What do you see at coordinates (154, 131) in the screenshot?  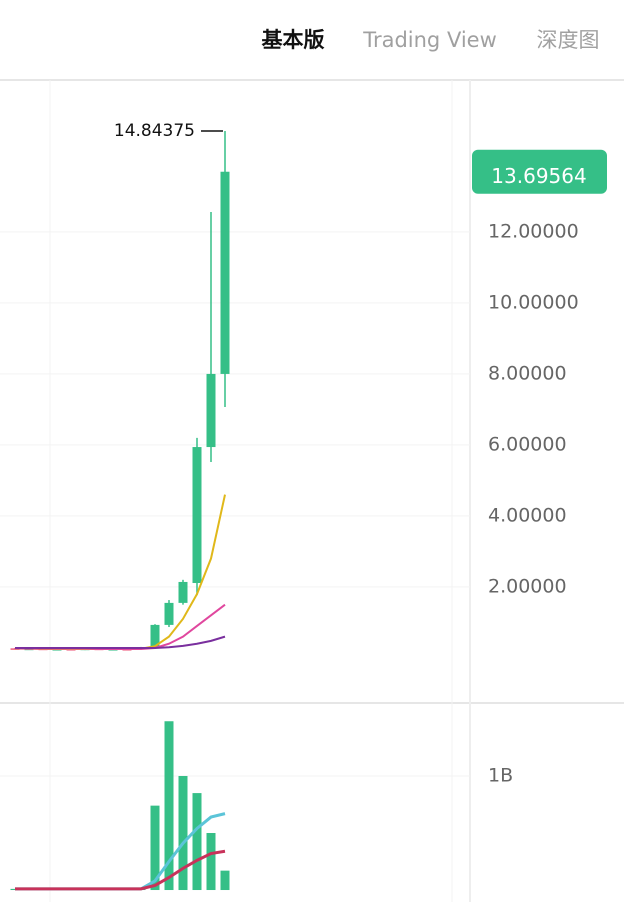 I see `max-label: 14.84375` at bounding box center [154, 131].